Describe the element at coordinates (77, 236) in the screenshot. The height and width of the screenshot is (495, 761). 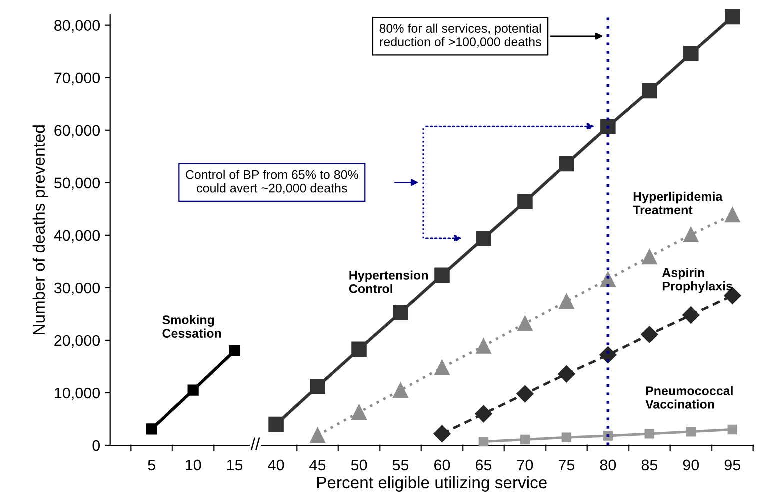
I see `y-tick-label: 40,000` at that location.